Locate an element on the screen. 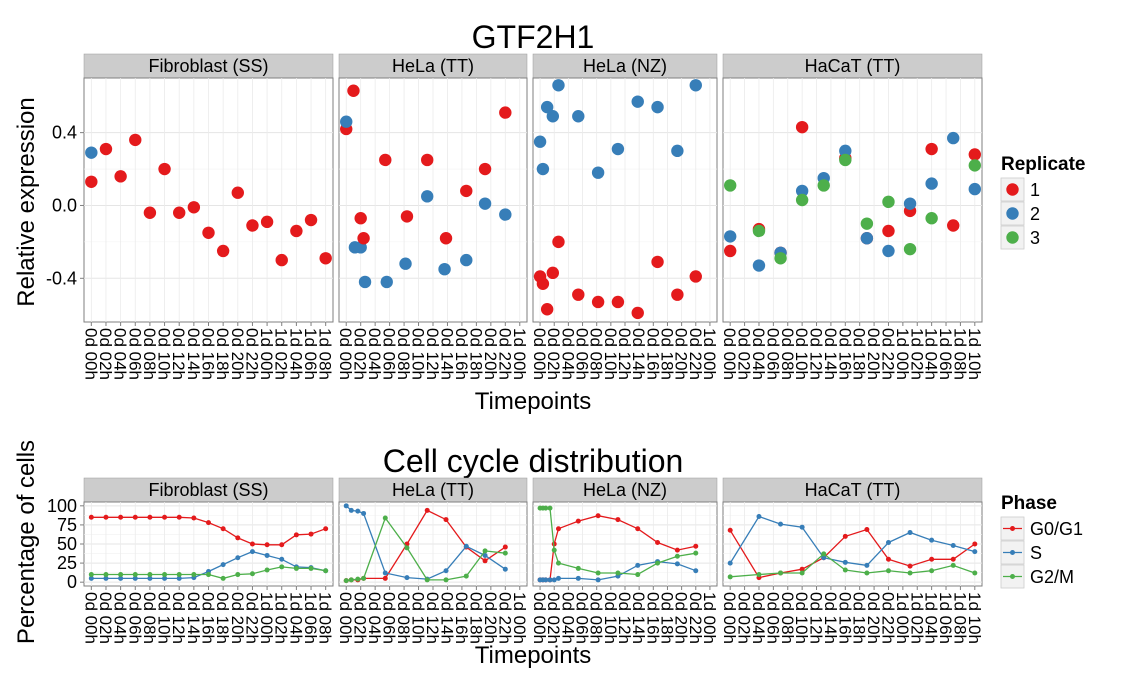 The width and height of the screenshot is (1130, 678). bottom-strip-bg is located at coordinates (433, 490).